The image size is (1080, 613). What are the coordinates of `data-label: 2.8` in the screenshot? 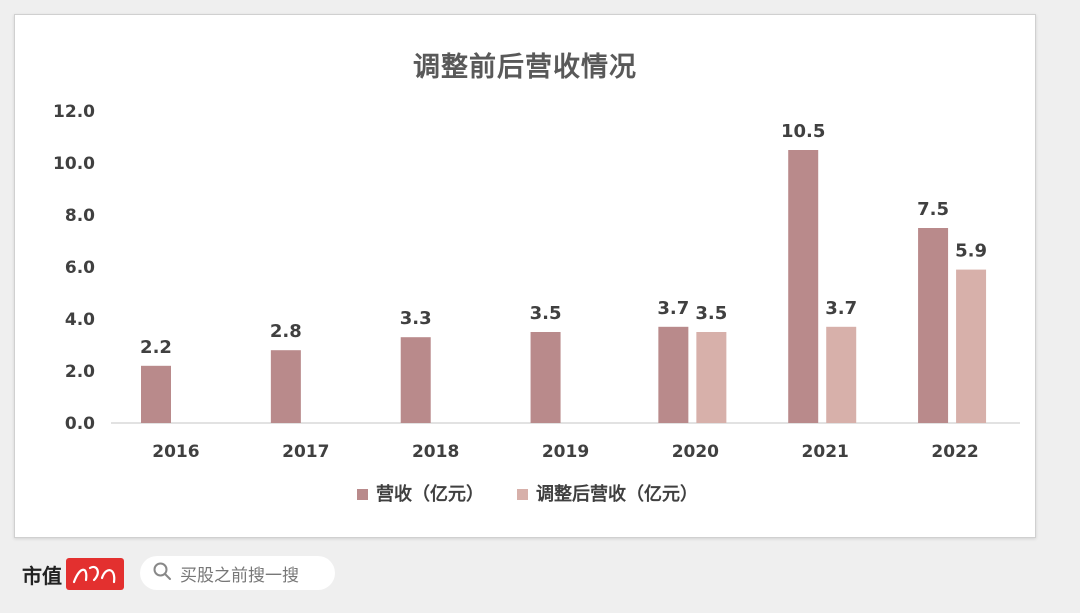 It's located at (286, 331).